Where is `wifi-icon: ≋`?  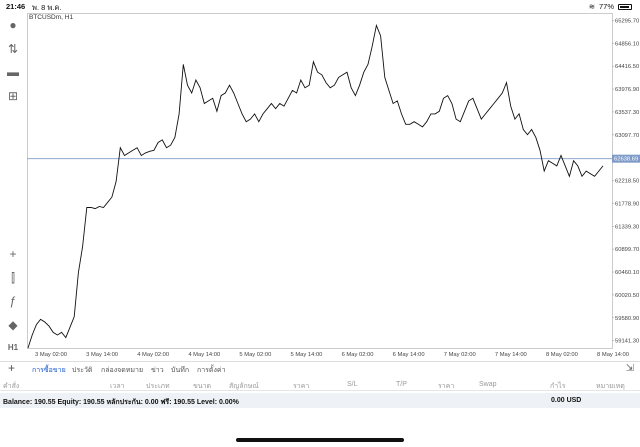
wifi-icon: ≋ is located at coordinates (591, 6).